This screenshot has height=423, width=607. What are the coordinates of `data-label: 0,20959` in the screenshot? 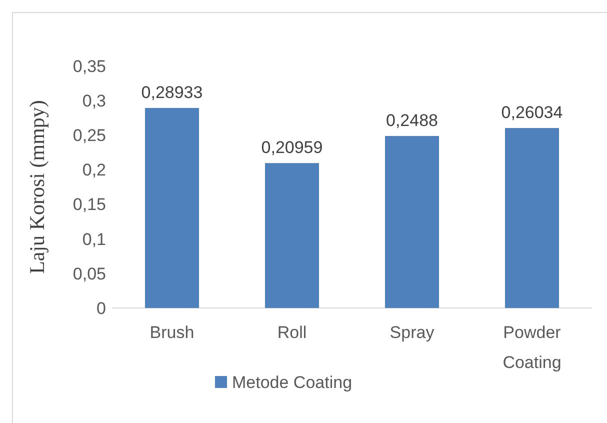 It's located at (292, 148).